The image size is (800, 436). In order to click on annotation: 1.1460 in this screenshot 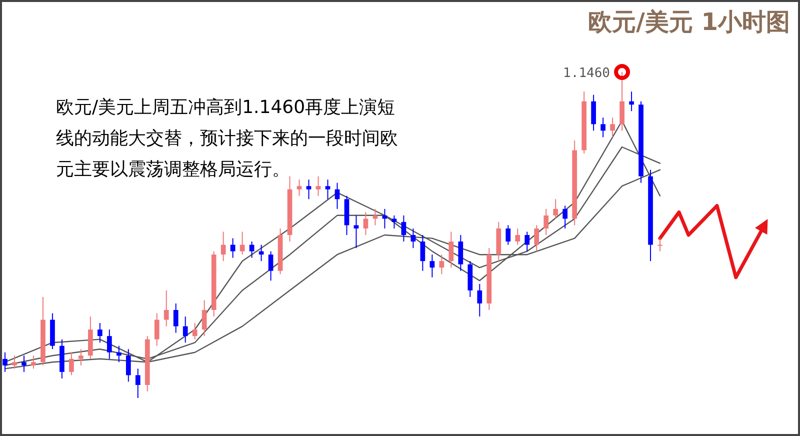, I will do `click(586, 73)`.